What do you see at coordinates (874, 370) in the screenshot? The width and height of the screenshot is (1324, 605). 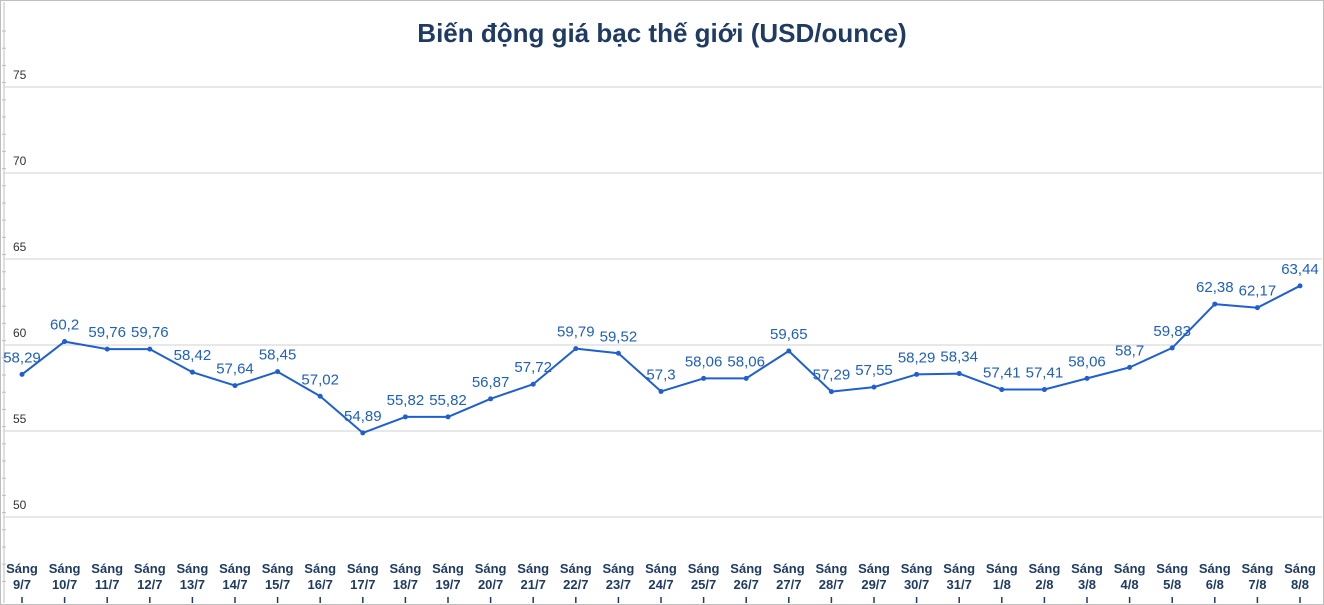 I see `data-label: 57,55` at bounding box center [874, 370].